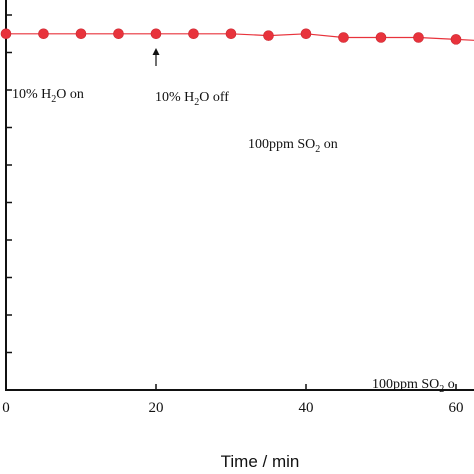 The height and width of the screenshot is (474, 474). What do you see at coordinates (231, 387) in the screenshot?
I see `x-ticks` at bounding box center [231, 387].